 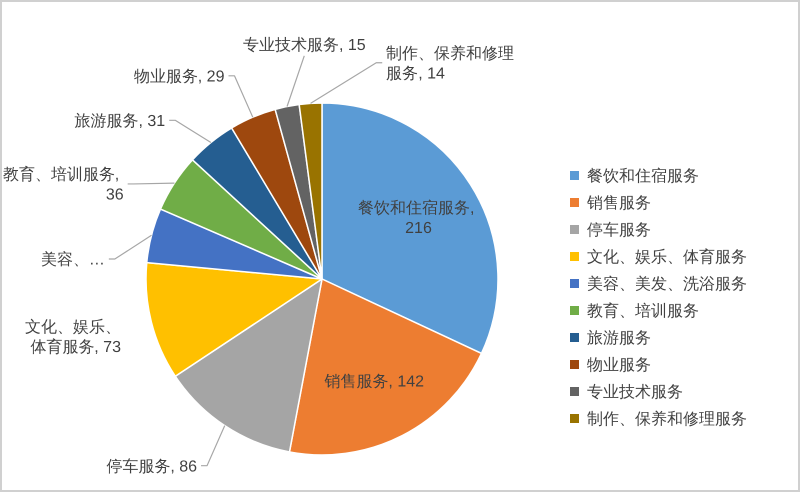 What do you see at coordinates (667, 419) in the screenshot?
I see `legend-label: 制作、保养和修理服务` at bounding box center [667, 419].